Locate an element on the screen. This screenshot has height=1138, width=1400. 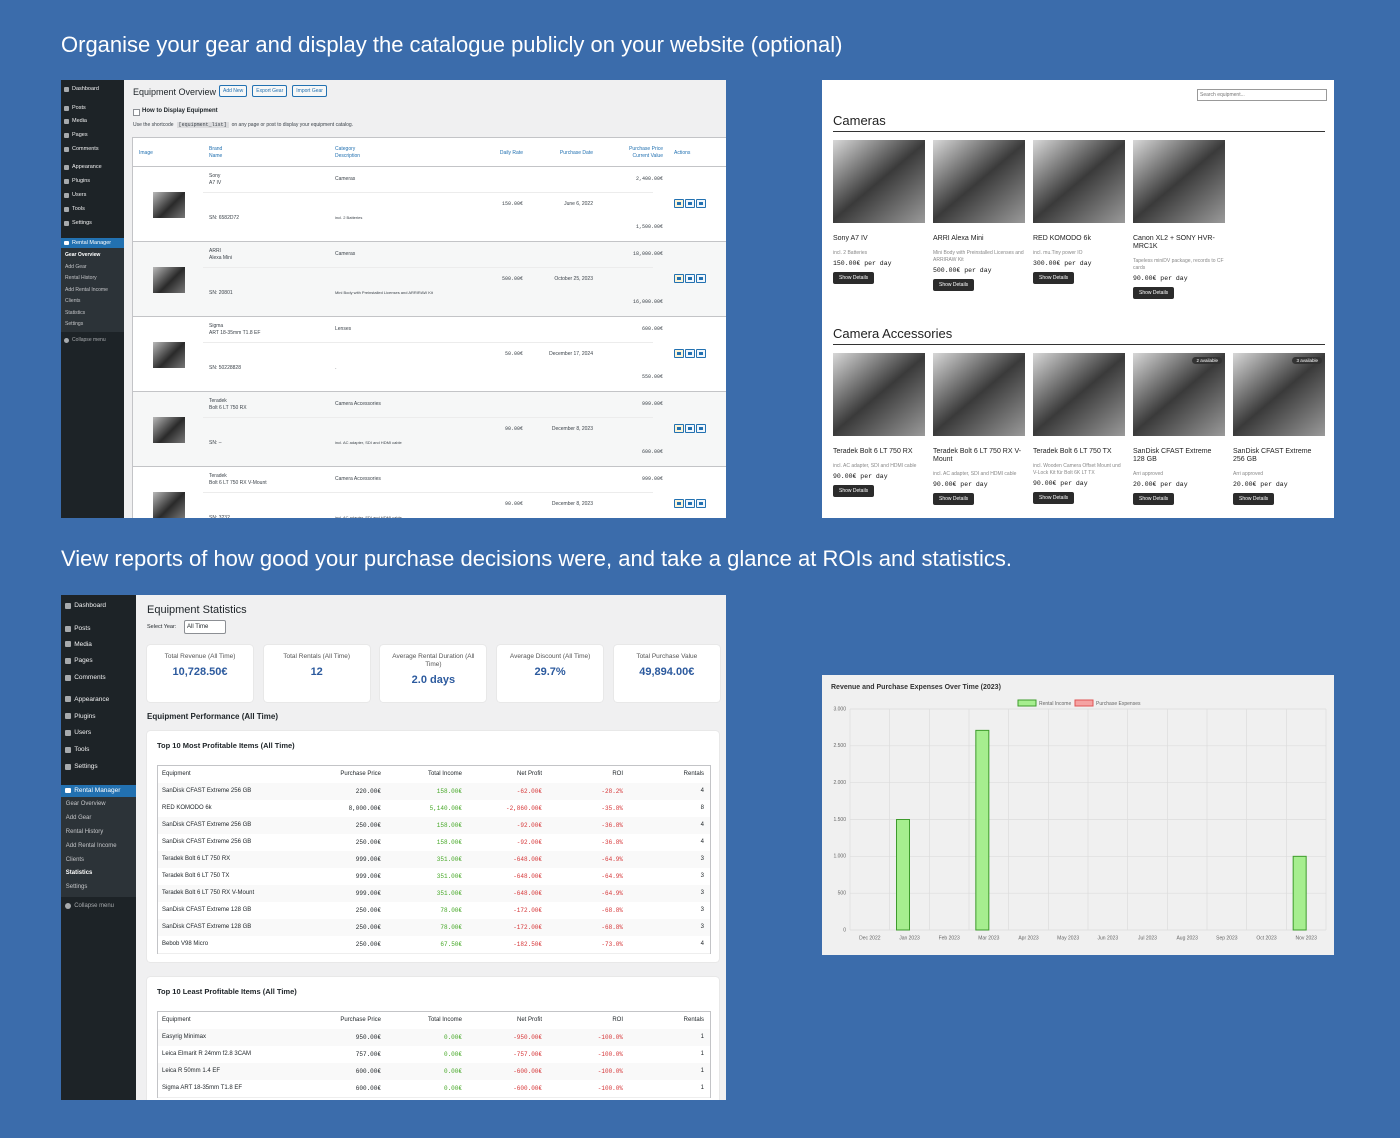
legend-label: Purchase Expenses is located at coordinates (1118, 704).